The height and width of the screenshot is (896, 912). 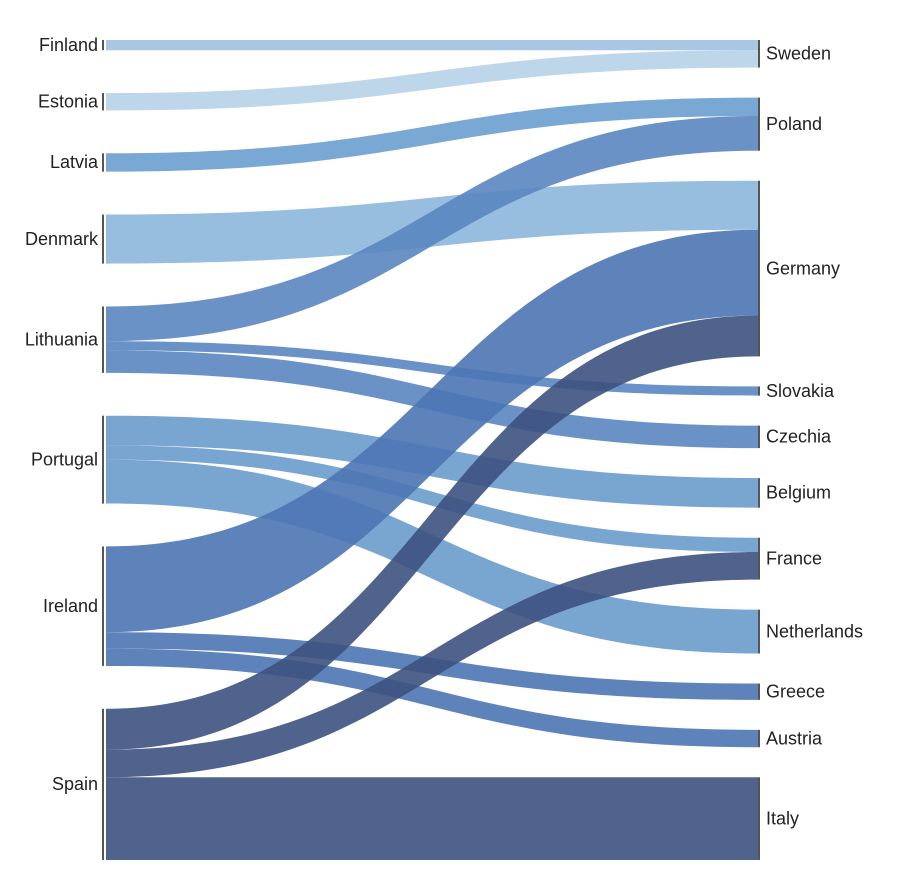 What do you see at coordinates (75, 784) in the screenshot?
I see `node-label: Spain` at bounding box center [75, 784].